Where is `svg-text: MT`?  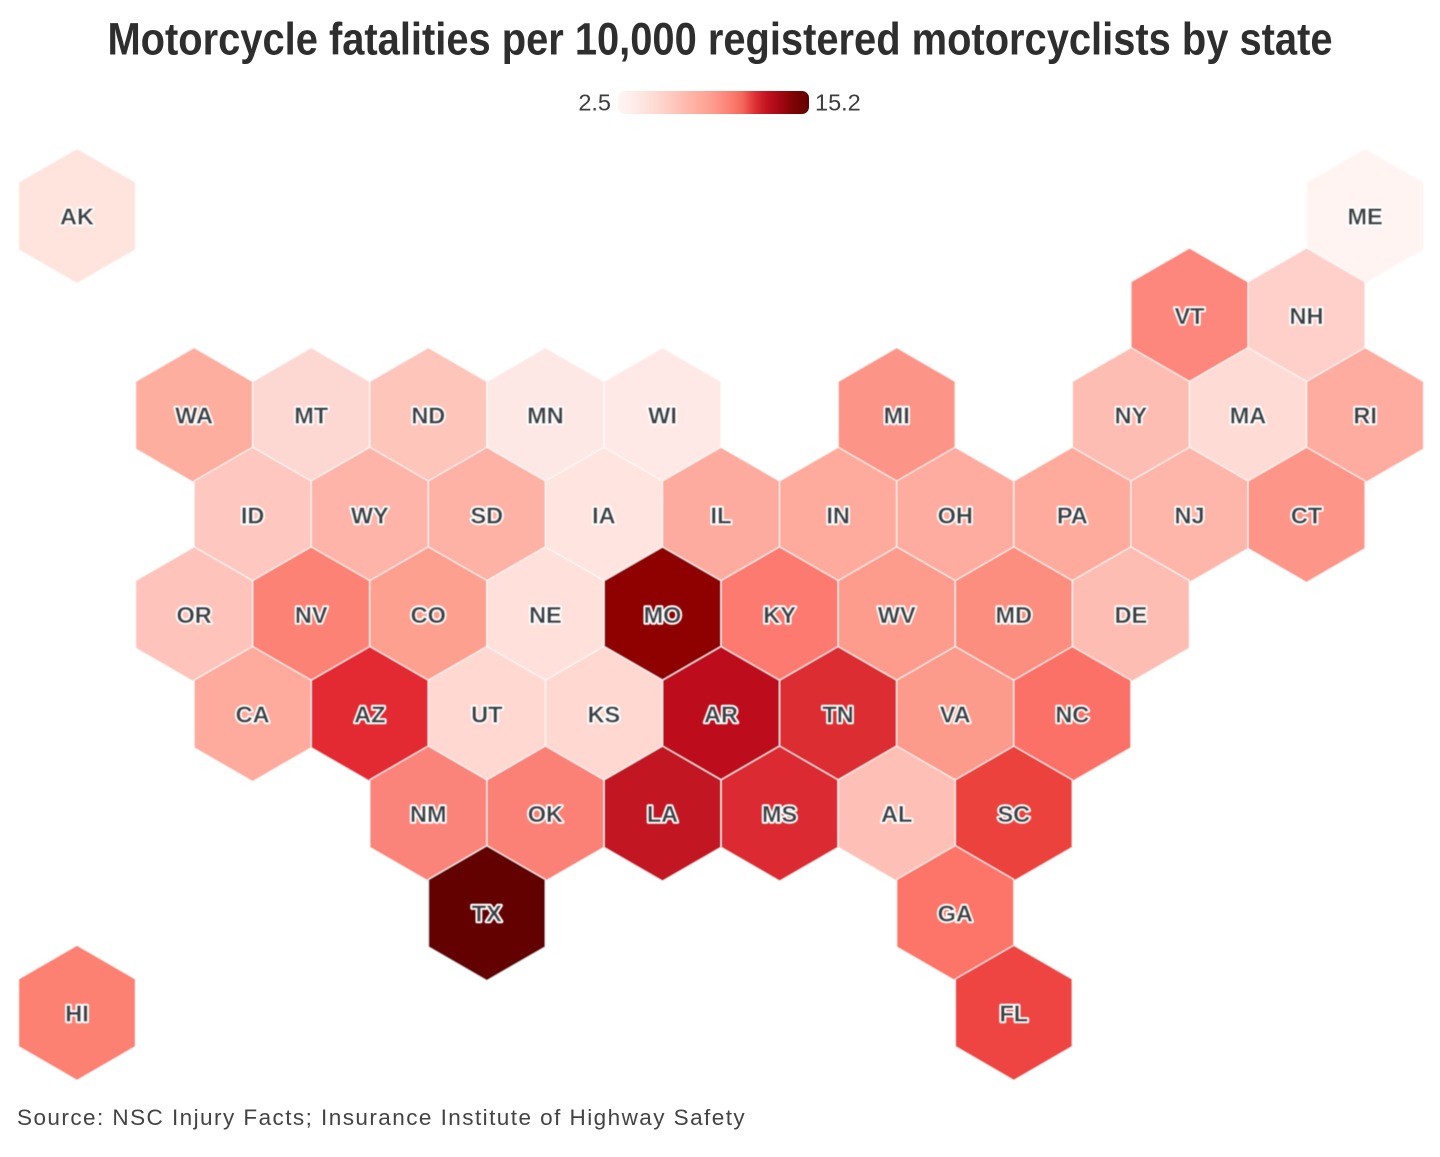
svg-text: MT is located at coordinates (311, 416).